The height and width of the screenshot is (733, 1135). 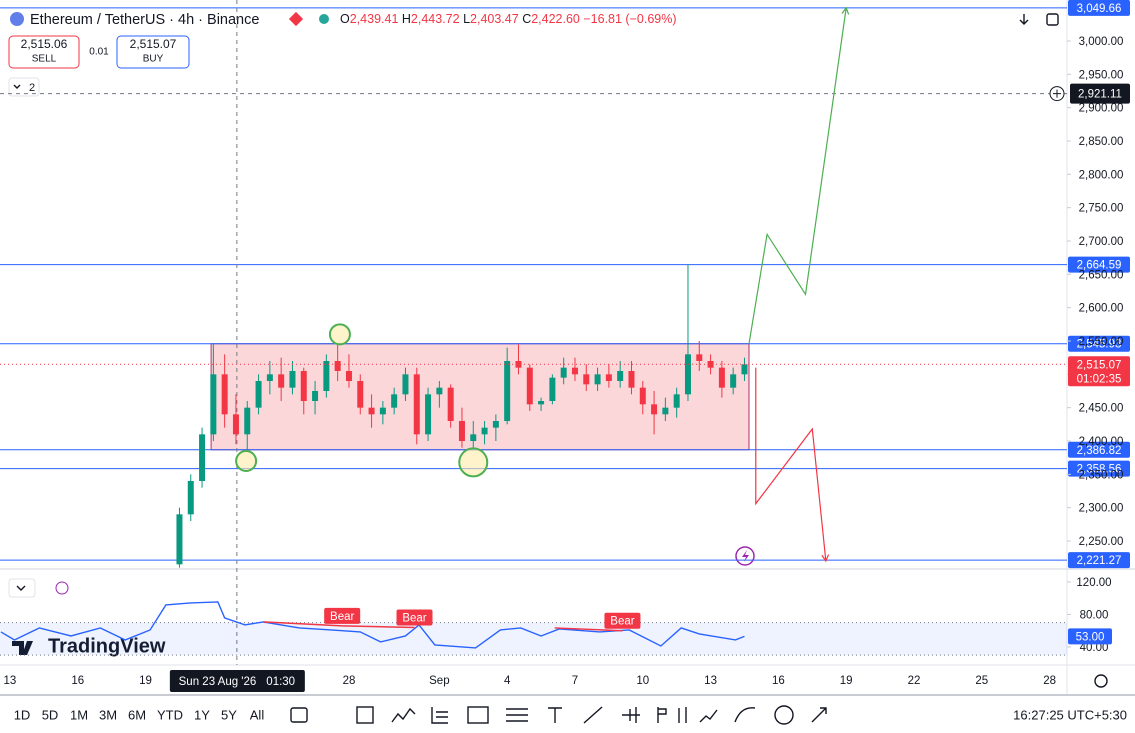 I want to click on range-button: 1D, so click(x=22, y=714).